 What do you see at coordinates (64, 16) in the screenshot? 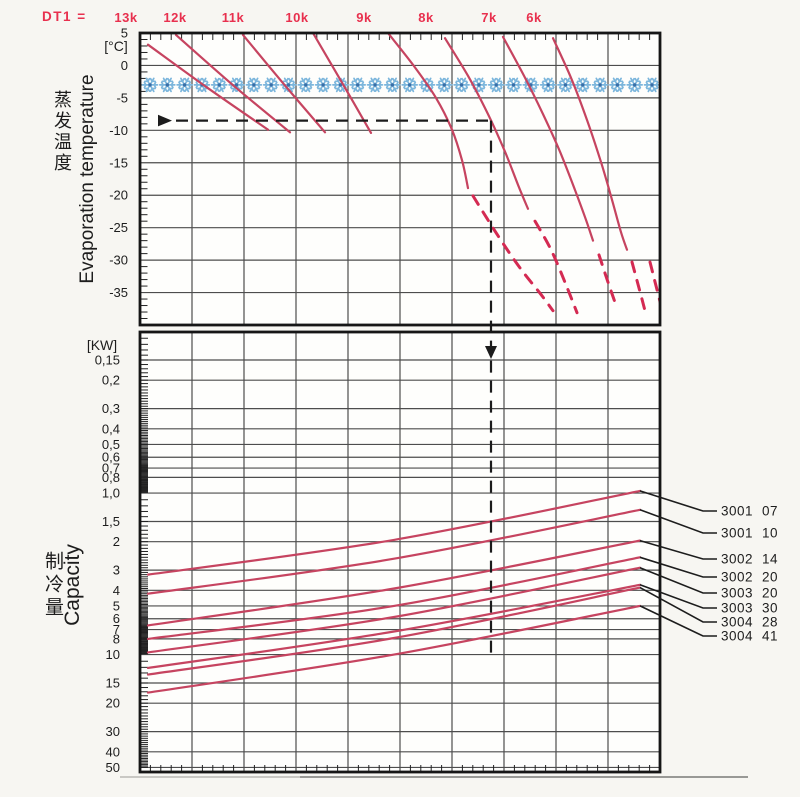
I see `dt1-axis-prefix: DT1 =` at bounding box center [64, 16].